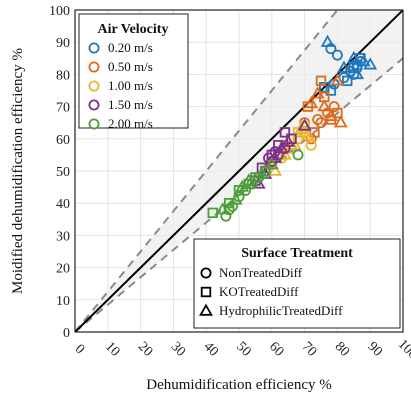  What do you see at coordinates (241, 349) in the screenshot?
I see `x-tick-labels: 0 10 20 30 40 50 60 70 80 90 100` at bounding box center [241, 349].